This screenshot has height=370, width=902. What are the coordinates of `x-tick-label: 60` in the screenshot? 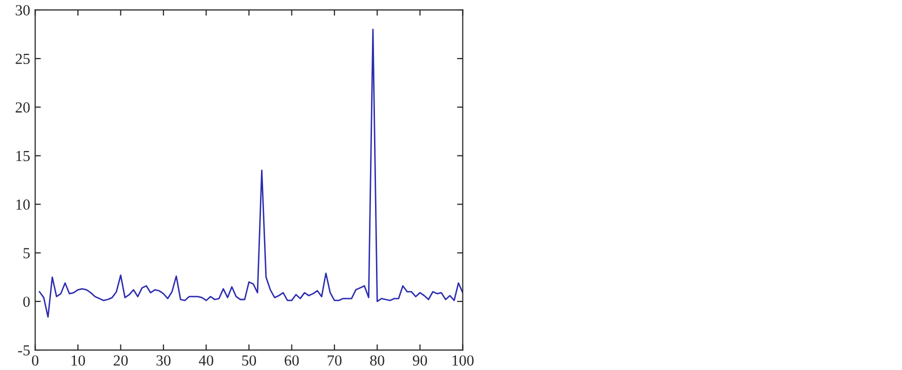 It's located at (291, 360).